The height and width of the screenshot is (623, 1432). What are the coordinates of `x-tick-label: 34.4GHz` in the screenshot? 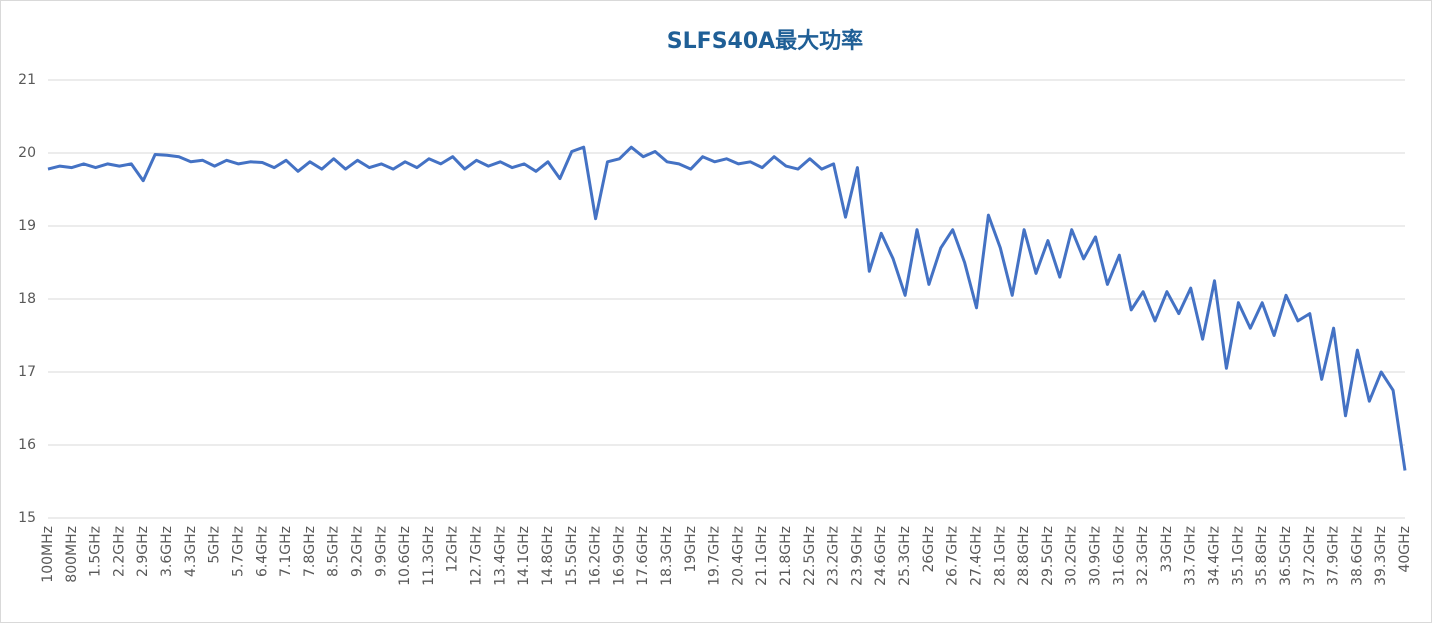 It's located at (1215, 556).